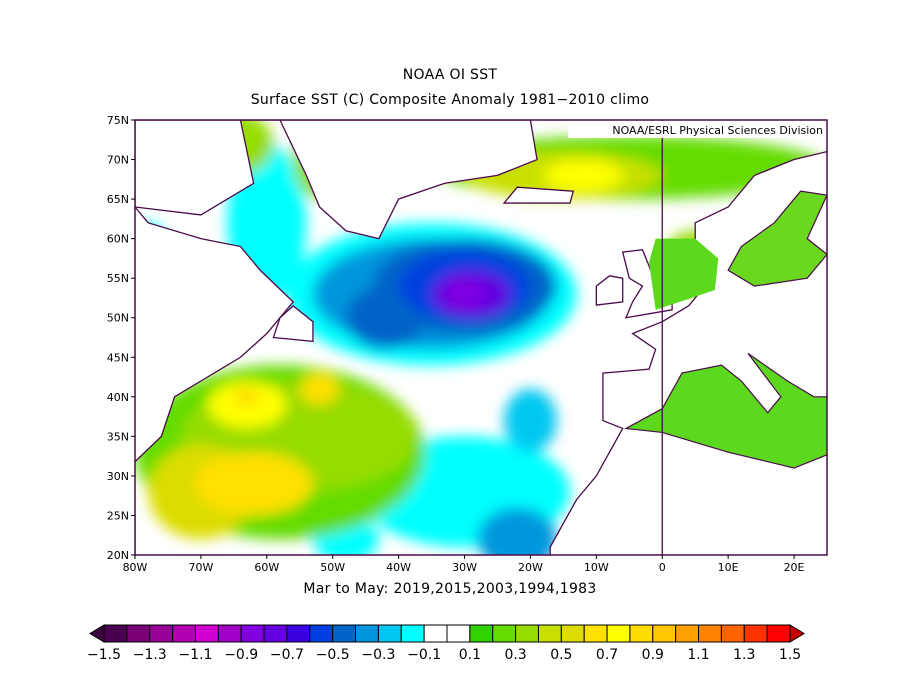  I want to click on colorbar-label: 1.5, so click(790, 655).